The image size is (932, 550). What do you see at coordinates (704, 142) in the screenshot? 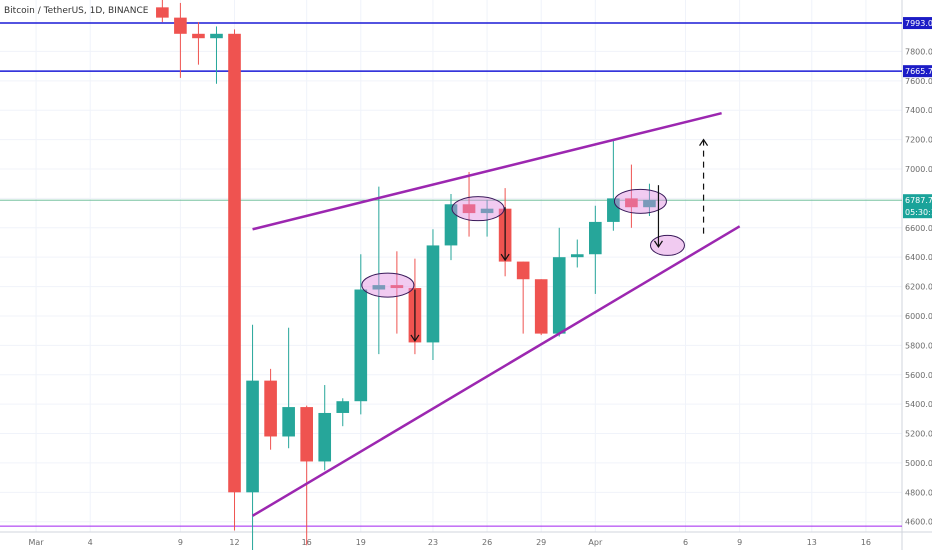
I see `dashed-up-arrow-head` at bounding box center [704, 142].